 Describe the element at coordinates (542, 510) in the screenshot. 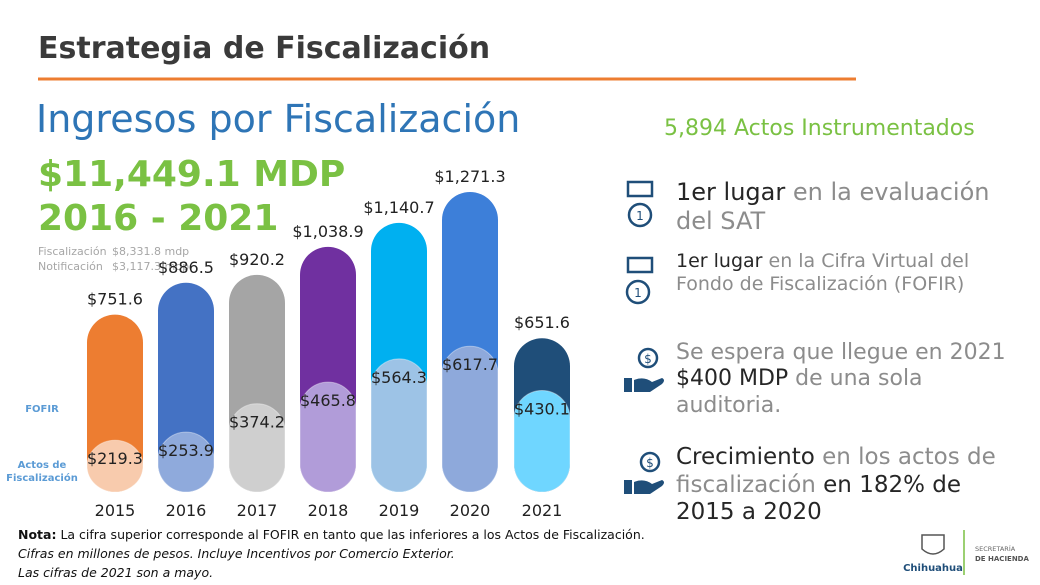

I see `x-tick-label: 2021` at that location.